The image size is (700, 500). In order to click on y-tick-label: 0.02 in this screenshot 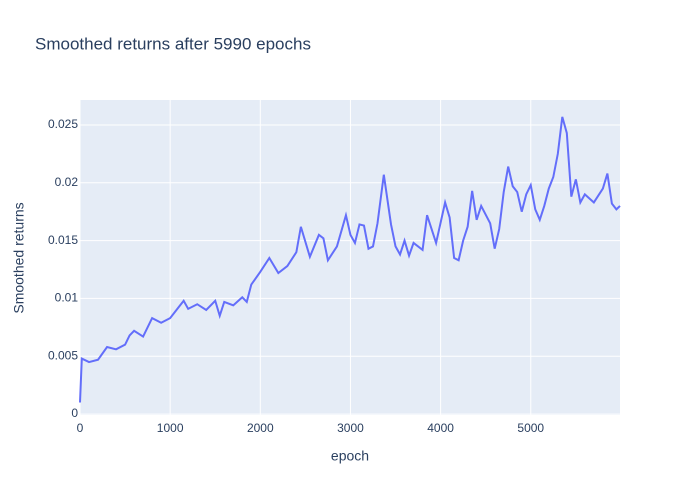, I will do `click(67, 182)`.